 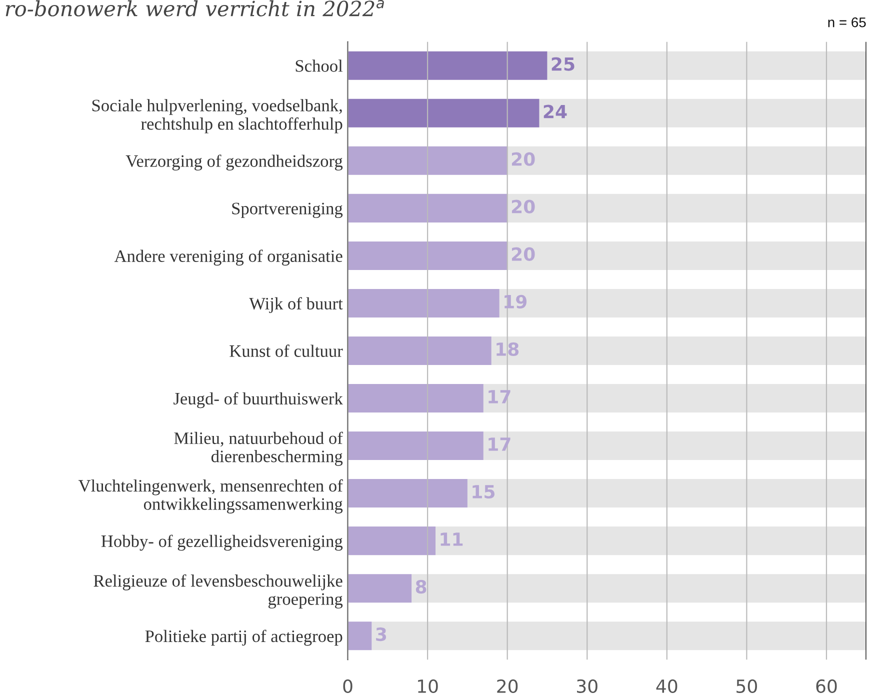 What do you see at coordinates (319, 66) in the screenshot?
I see `y-tick-label: School` at bounding box center [319, 66].